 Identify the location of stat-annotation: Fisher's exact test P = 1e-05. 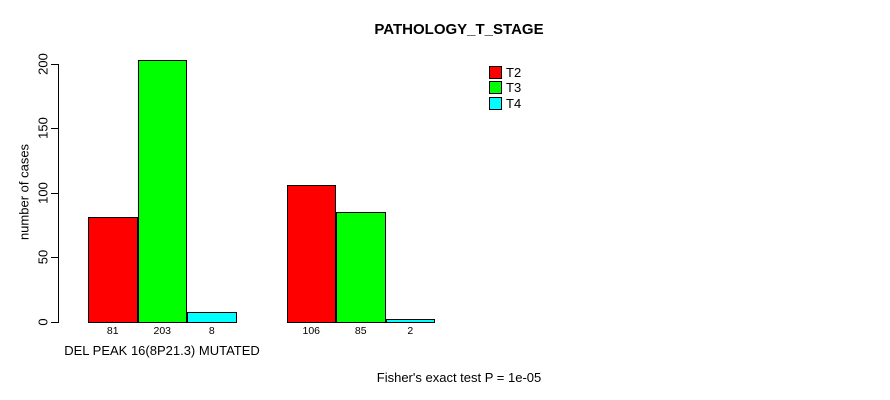
(459, 377).